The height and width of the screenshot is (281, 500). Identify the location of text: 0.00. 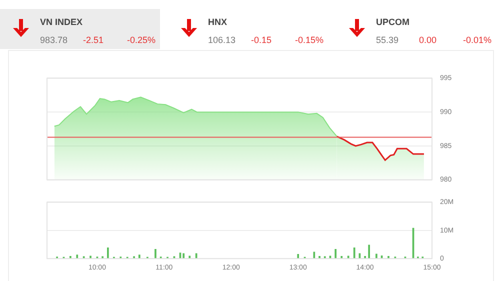
(428, 40).